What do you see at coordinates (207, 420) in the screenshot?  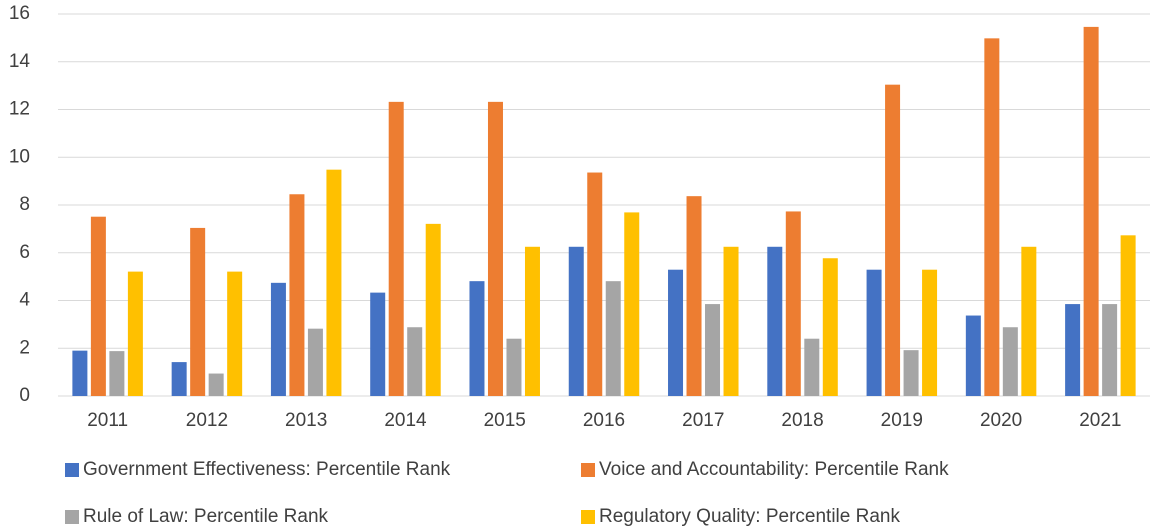 I see `x-tick-label: 2012` at bounding box center [207, 420].